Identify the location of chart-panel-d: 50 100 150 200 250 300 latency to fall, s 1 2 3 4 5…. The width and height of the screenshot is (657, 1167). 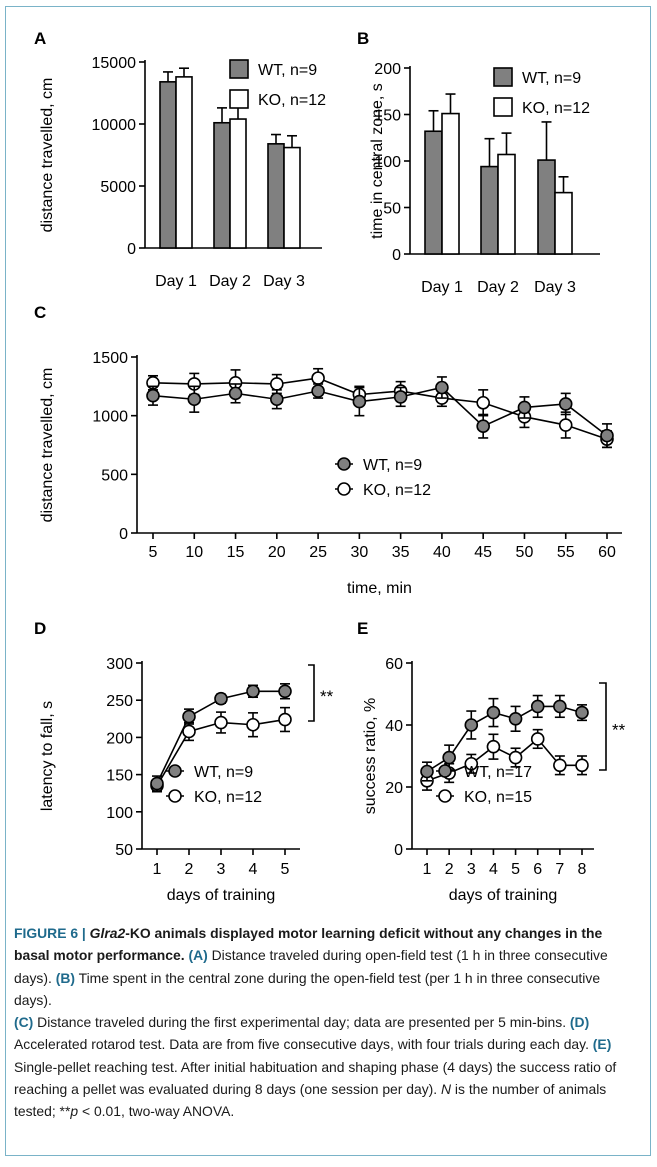
(186, 780).